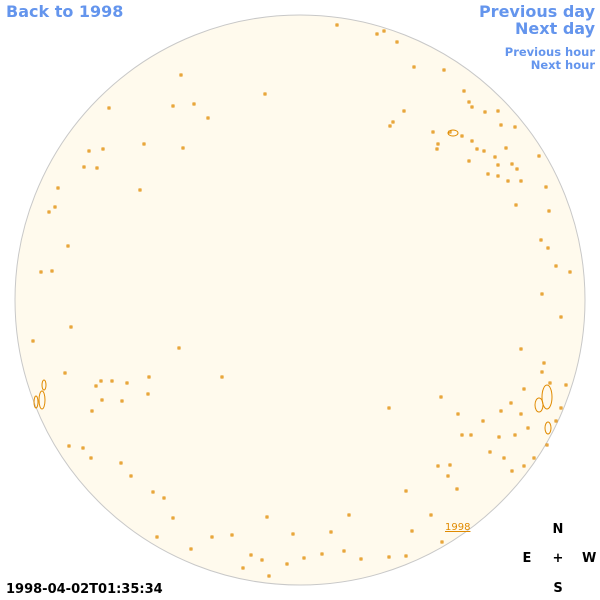 This screenshot has width=600, height=600. I want to click on compass-south: S, so click(558, 588).